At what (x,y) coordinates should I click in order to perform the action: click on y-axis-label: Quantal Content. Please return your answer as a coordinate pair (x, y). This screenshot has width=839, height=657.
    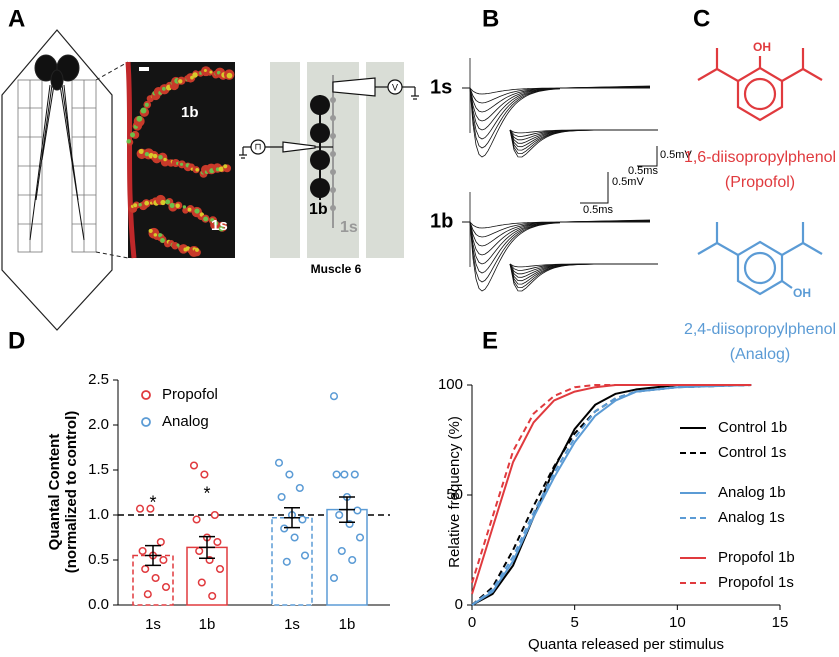
    Looking at the image, I should click on (54, 492).